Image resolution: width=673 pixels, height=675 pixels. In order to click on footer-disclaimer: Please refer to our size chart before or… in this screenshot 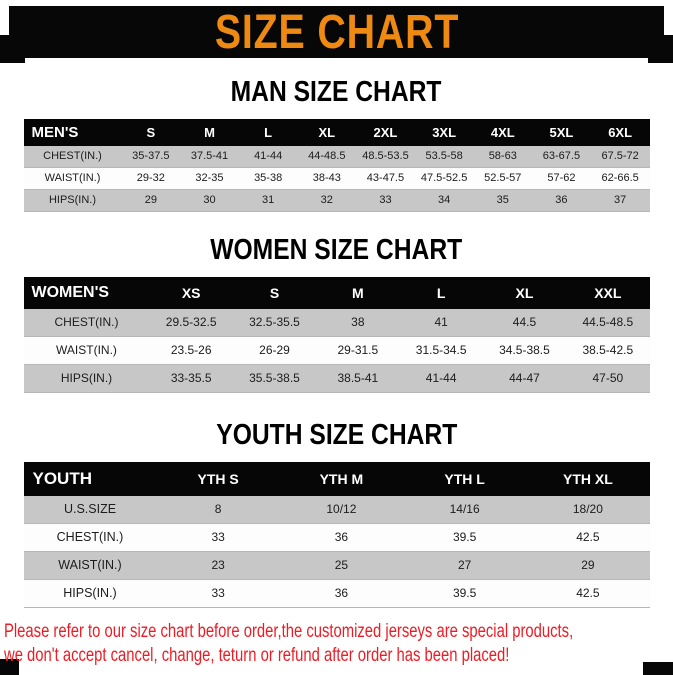, I will do `click(338, 644)`.